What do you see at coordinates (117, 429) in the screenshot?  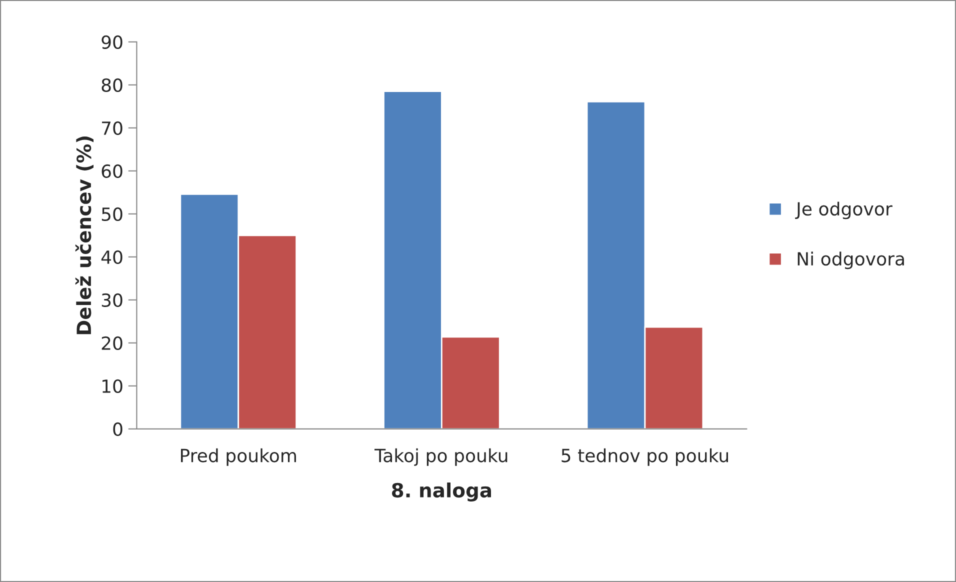 I see `y-tick-label: 0` at bounding box center [117, 429].